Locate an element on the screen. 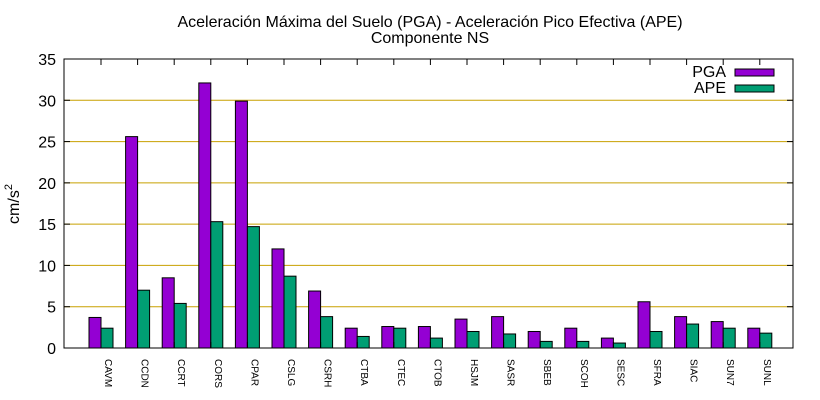 This screenshot has width=820, height=400. bar-ape-cavm is located at coordinates (107, 338).